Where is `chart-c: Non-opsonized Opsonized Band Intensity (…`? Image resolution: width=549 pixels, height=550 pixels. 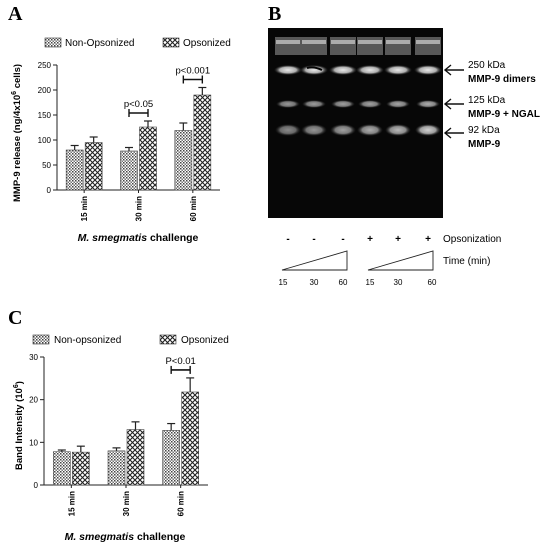 chart-c: Non-opsonized Opsonized Band Intensity (… is located at coordinates (121, 438).